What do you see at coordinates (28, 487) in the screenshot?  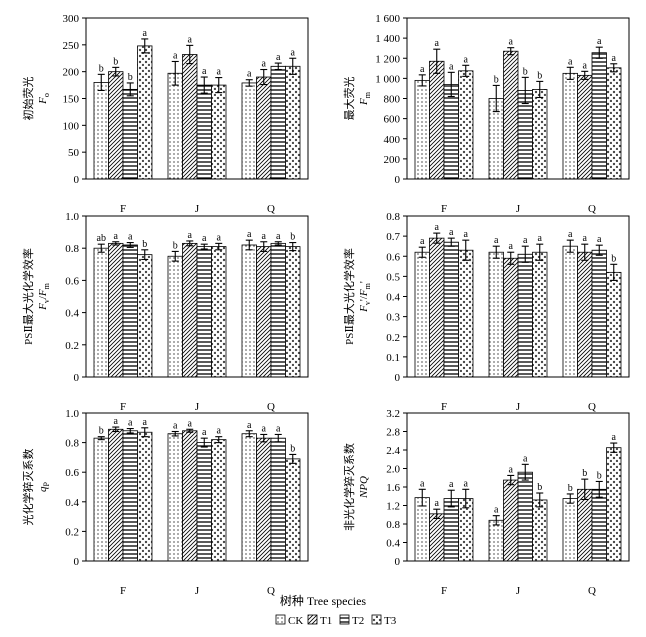 I see `y-axis-label-cn: 光化学猝灭系数` at bounding box center [28, 487].